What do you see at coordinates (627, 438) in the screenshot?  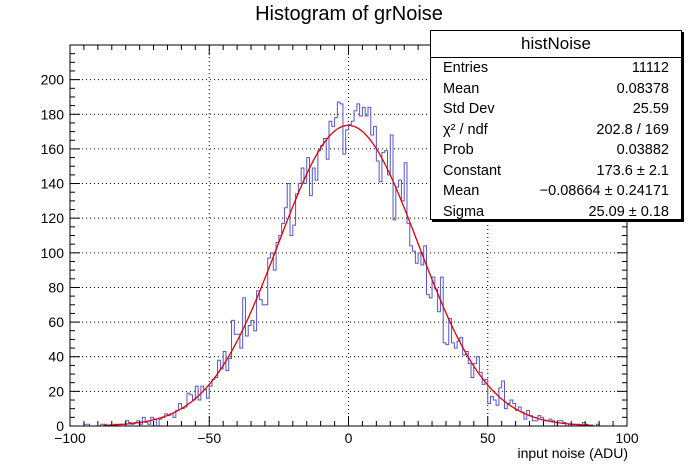 I see `x-tick-label: 100` at bounding box center [627, 438].